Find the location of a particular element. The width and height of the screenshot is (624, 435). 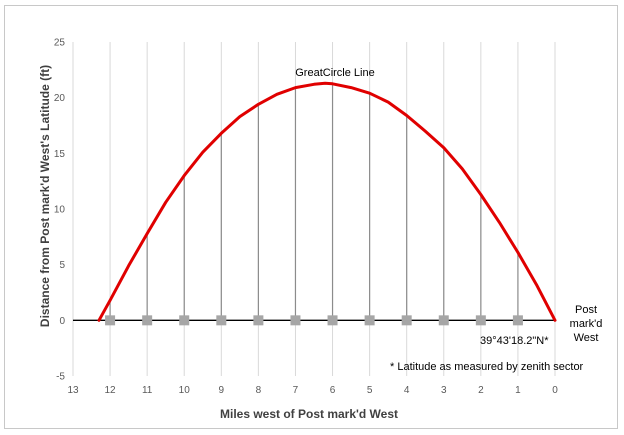

x-tick-labels: 13 12 11 10 9 8 7 6 5 4 3 2 1 0 is located at coordinates (312, 390).